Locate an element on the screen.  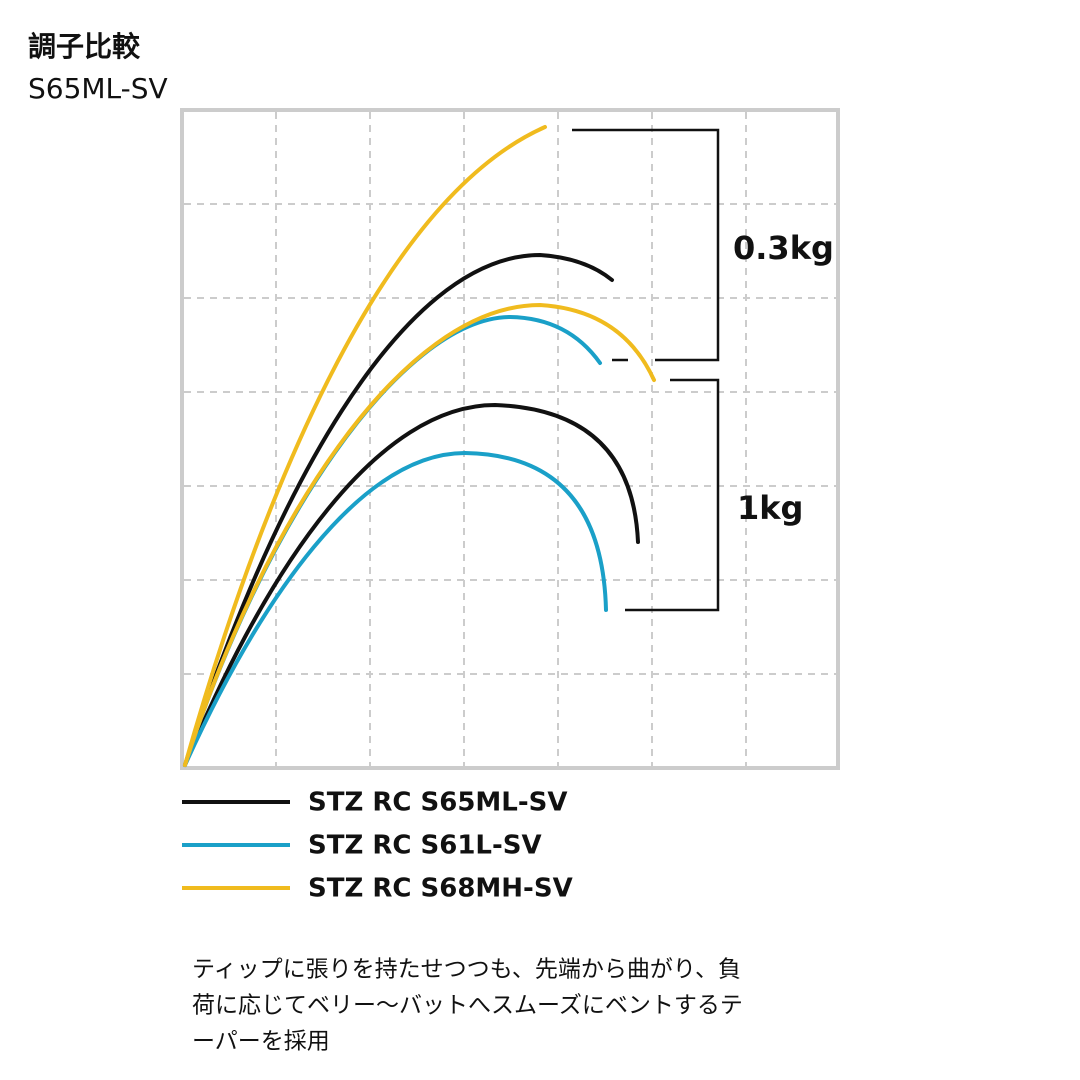
title: 調子比較 is located at coordinates (84, 46).